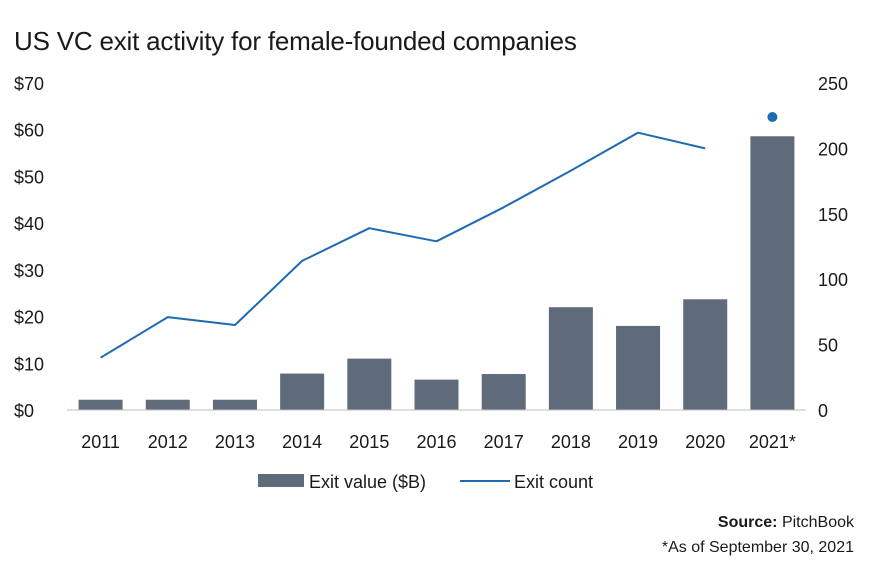 This screenshot has width=882, height=580. I want to click on right-axis-tick-label: 200, so click(833, 149).